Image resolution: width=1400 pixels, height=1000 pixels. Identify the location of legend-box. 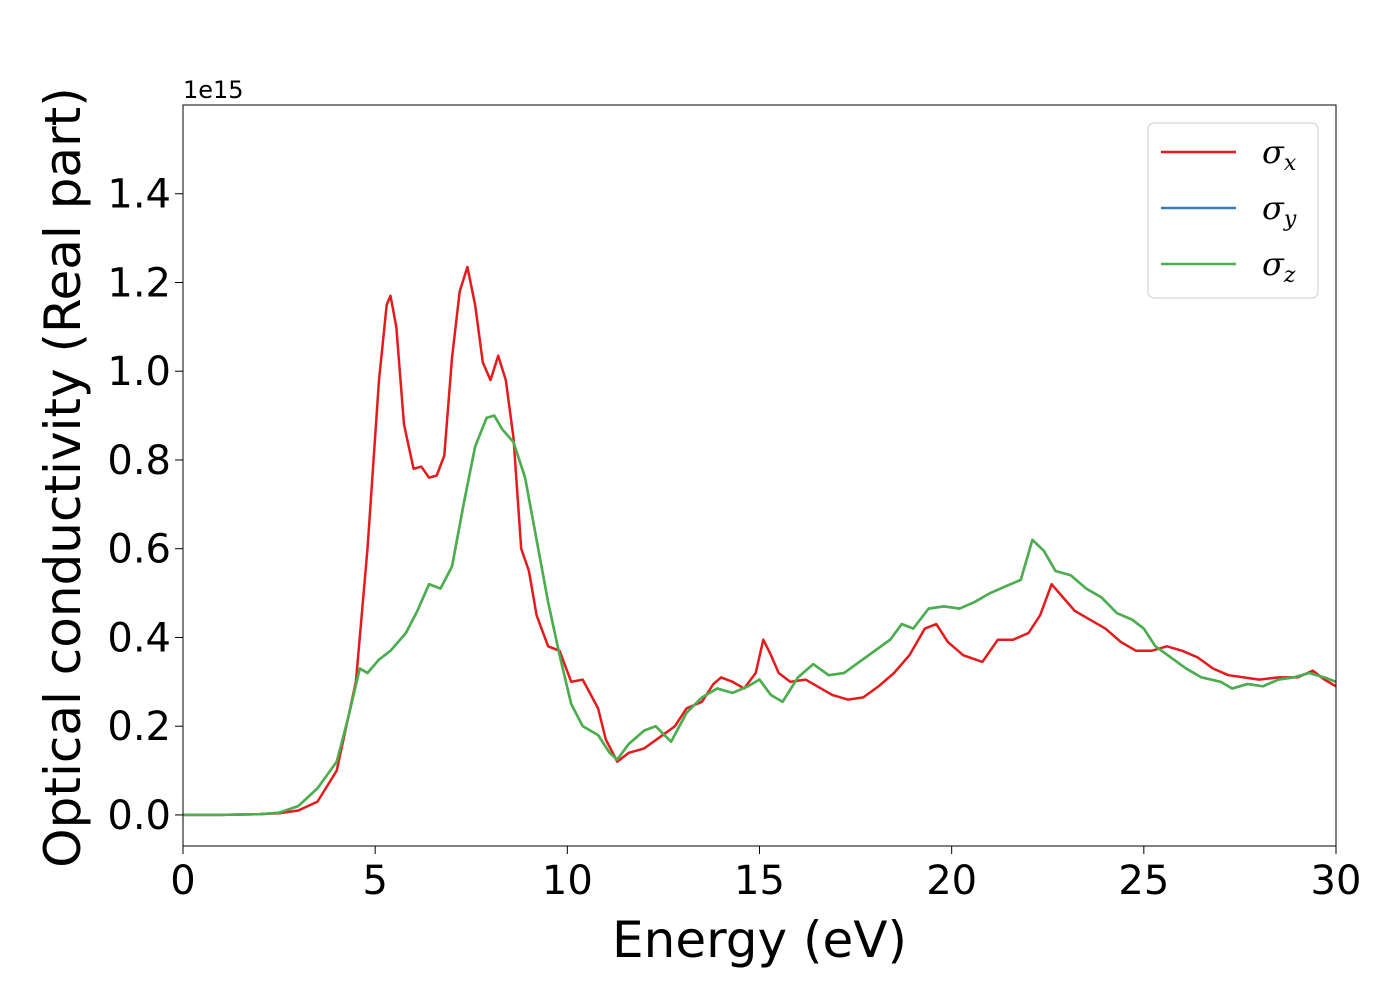
(1233, 210).